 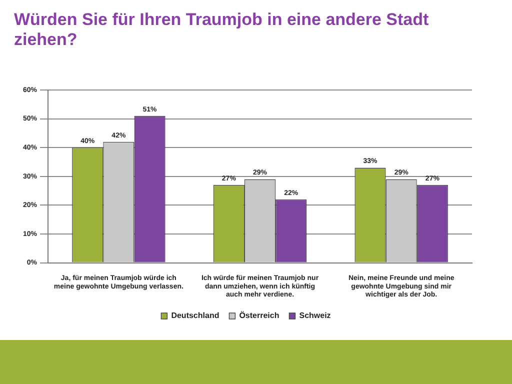 I want to click on legend-label: Schweiz, so click(x=315, y=315).